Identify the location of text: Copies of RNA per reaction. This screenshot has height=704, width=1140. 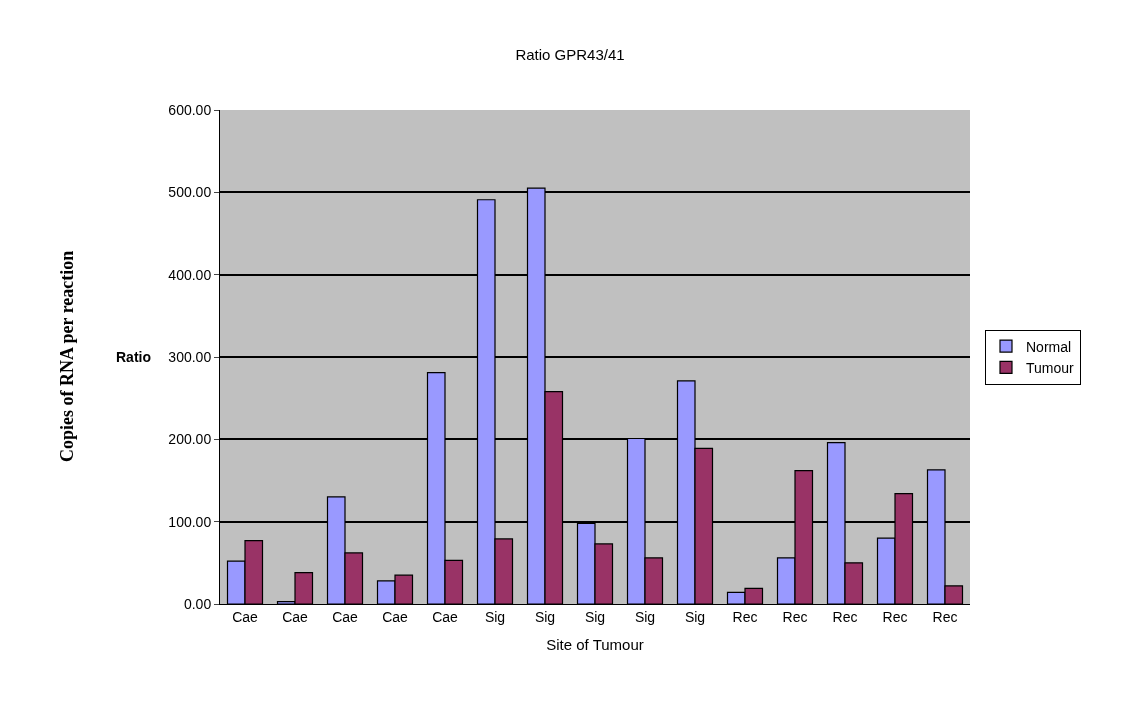
(67, 356).